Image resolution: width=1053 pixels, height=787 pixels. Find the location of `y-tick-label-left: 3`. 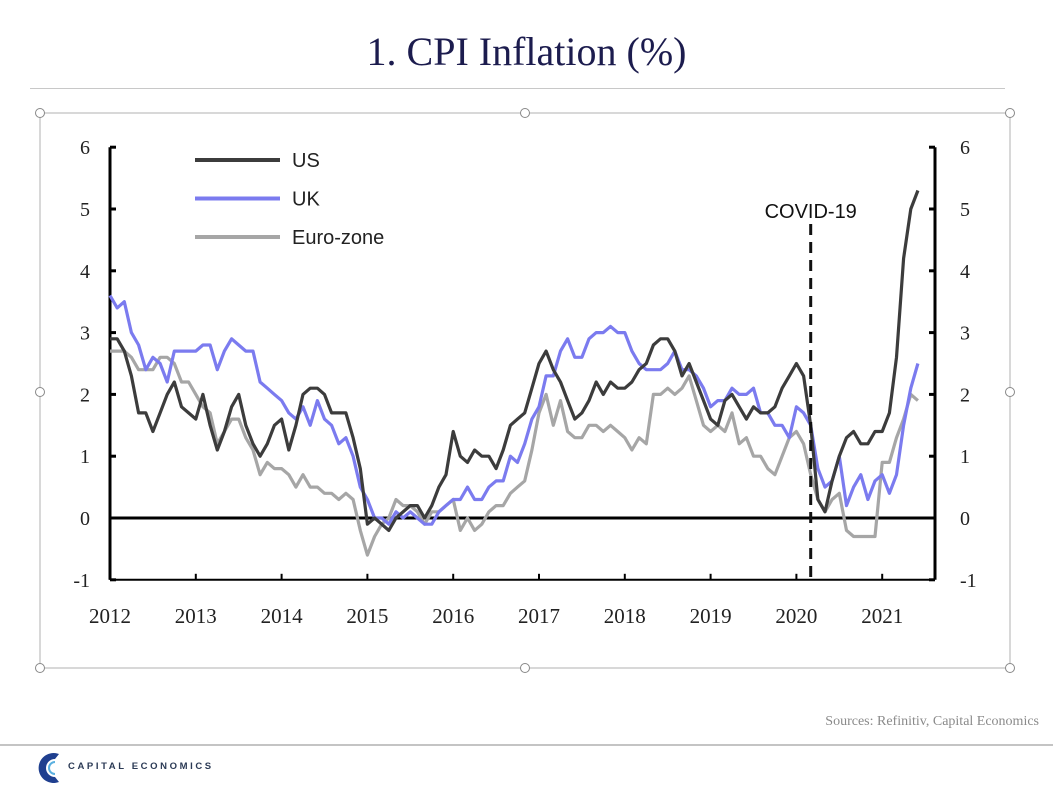

y-tick-label-left: 3 is located at coordinates (85, 334).